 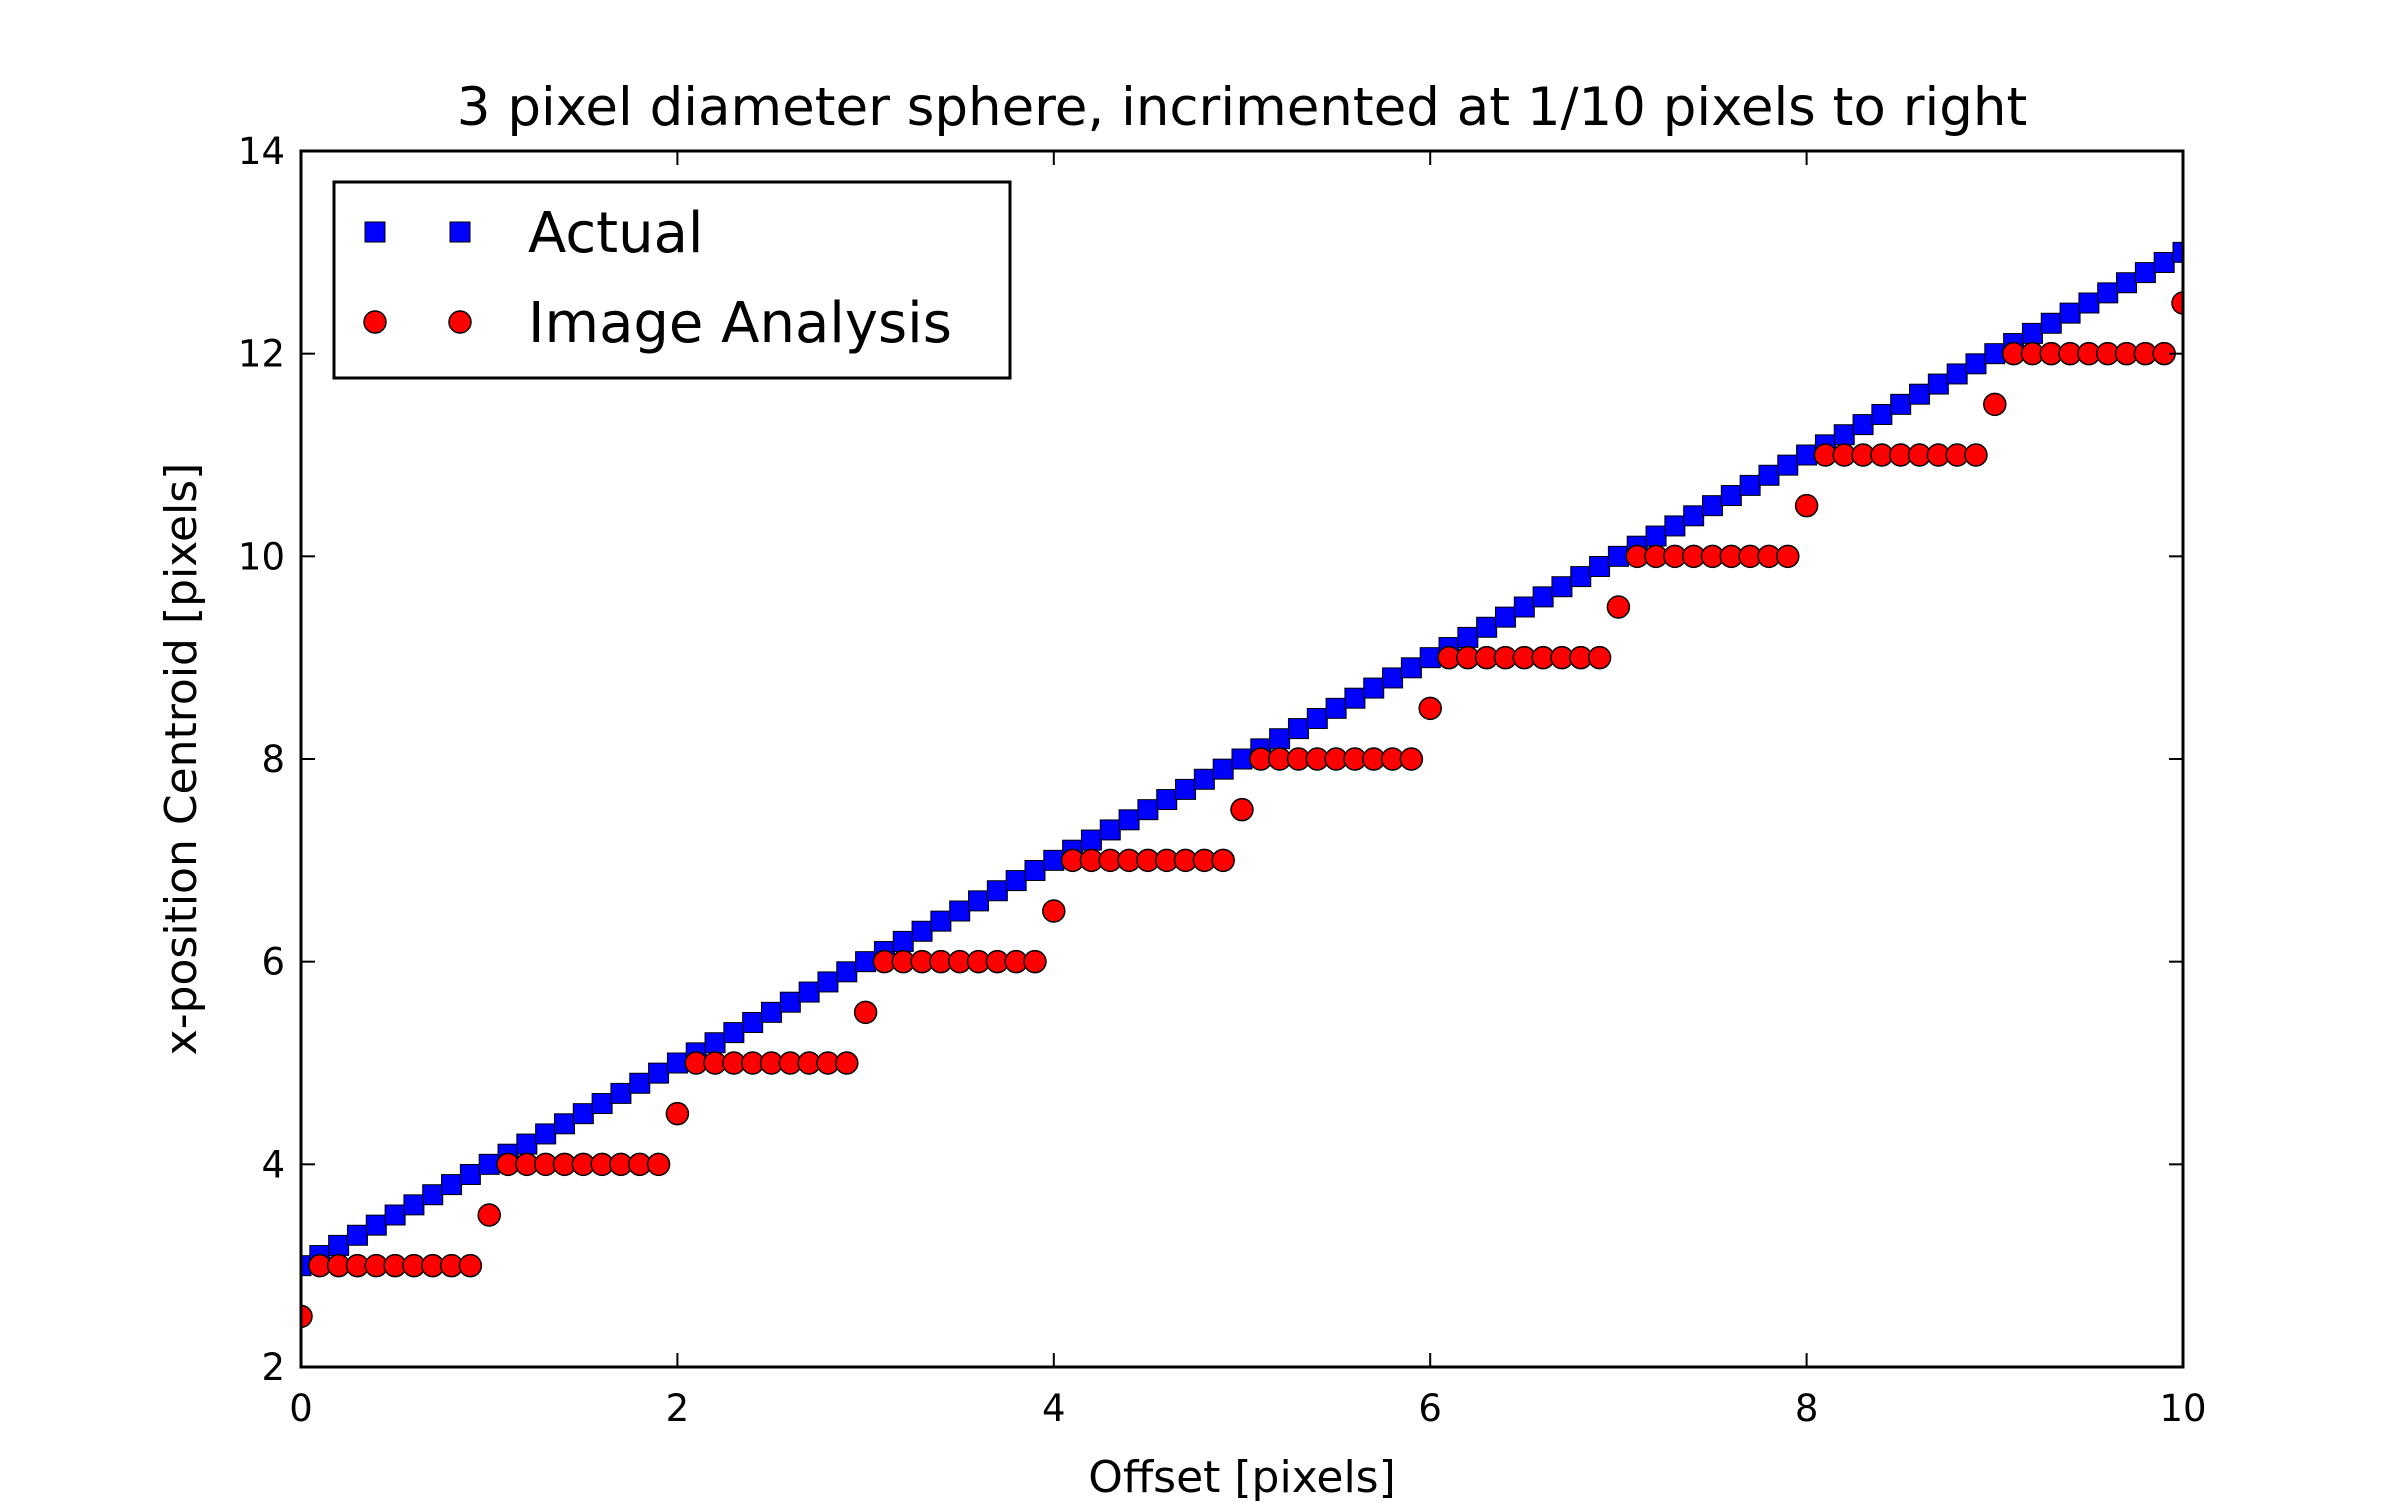 I want to click on legend: Actual Image Analysis, so click(x=672, y=280).